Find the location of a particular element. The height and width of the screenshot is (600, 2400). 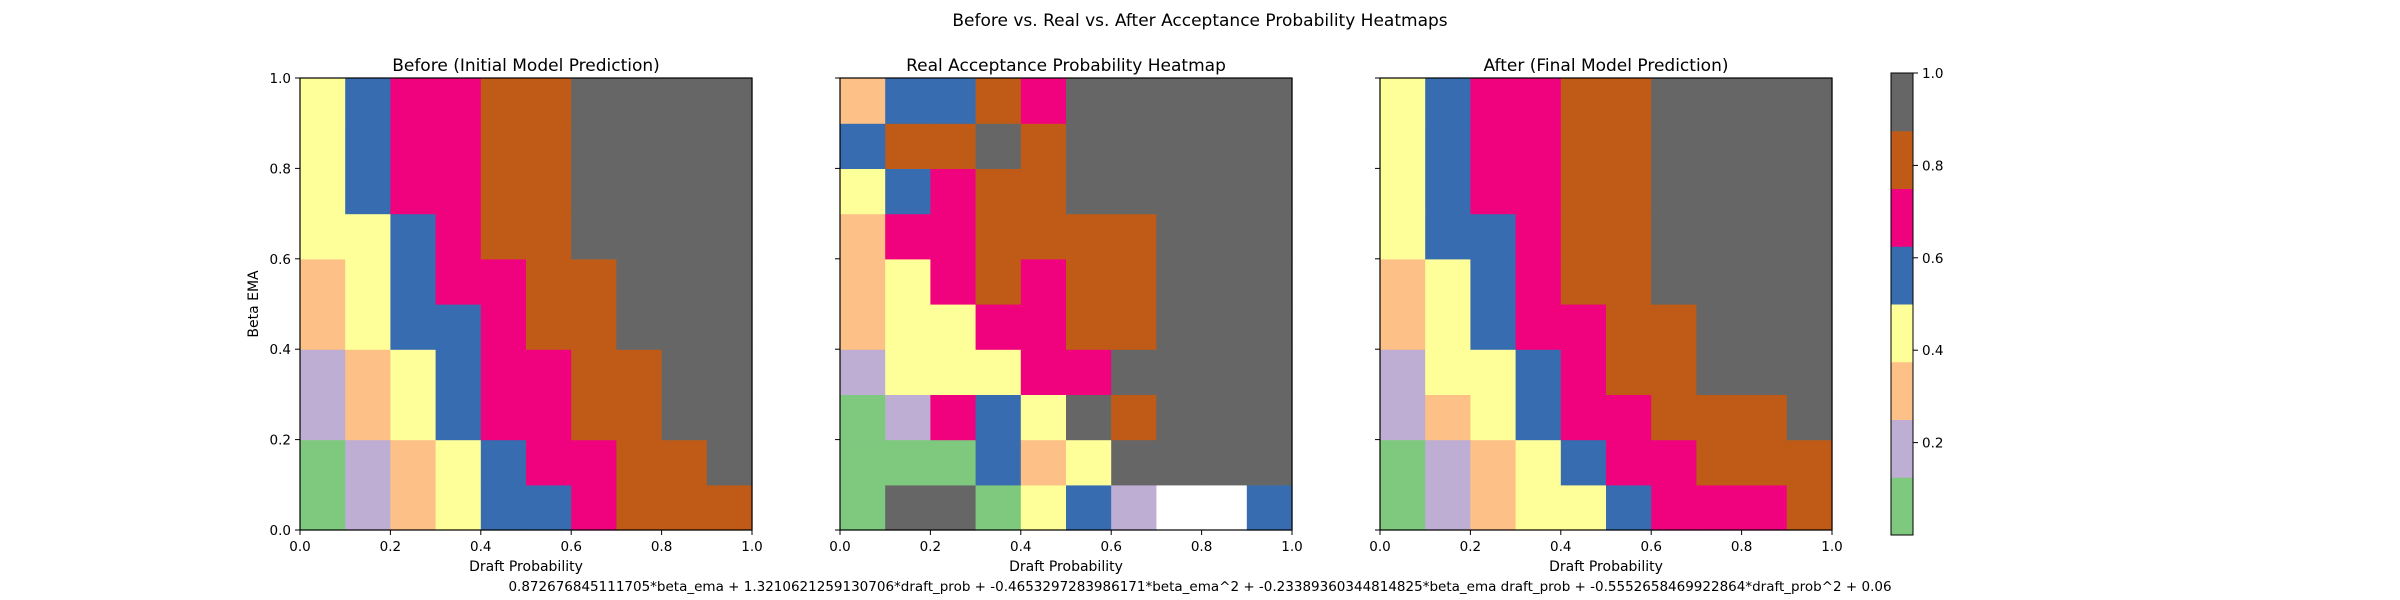

colorbar-frame is located at coordinates (1902, 304).